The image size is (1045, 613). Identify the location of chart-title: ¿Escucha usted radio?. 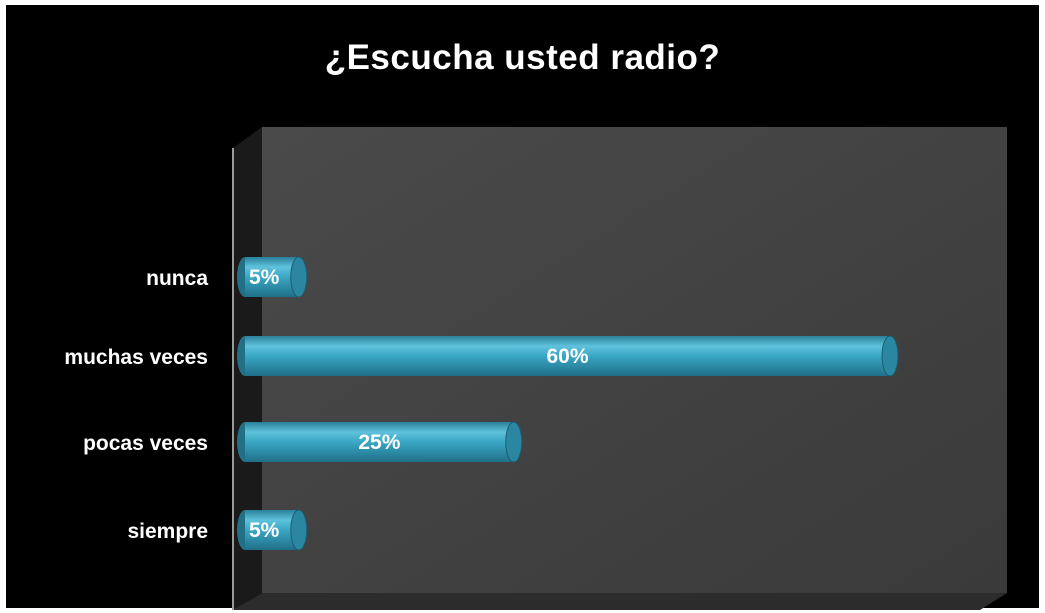
(522, 57).